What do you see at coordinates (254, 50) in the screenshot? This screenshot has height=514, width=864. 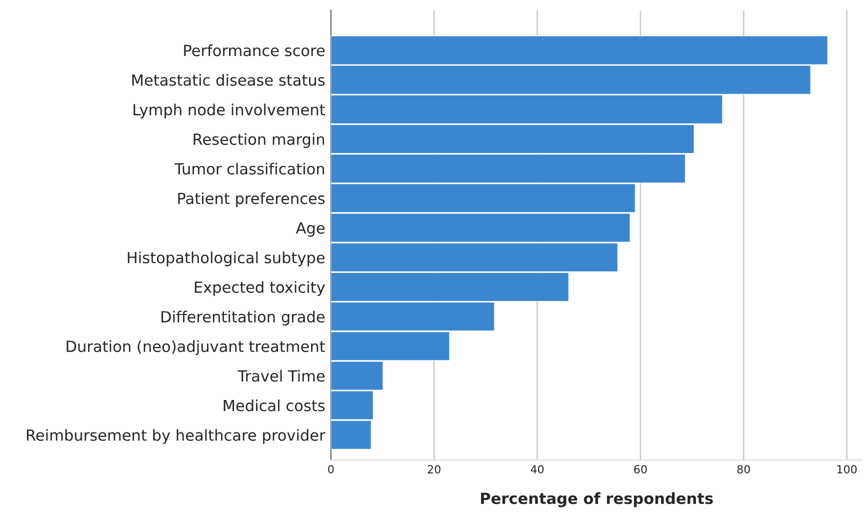 I see `y-tick-label: Performance score` at bounding box center [254, 50].